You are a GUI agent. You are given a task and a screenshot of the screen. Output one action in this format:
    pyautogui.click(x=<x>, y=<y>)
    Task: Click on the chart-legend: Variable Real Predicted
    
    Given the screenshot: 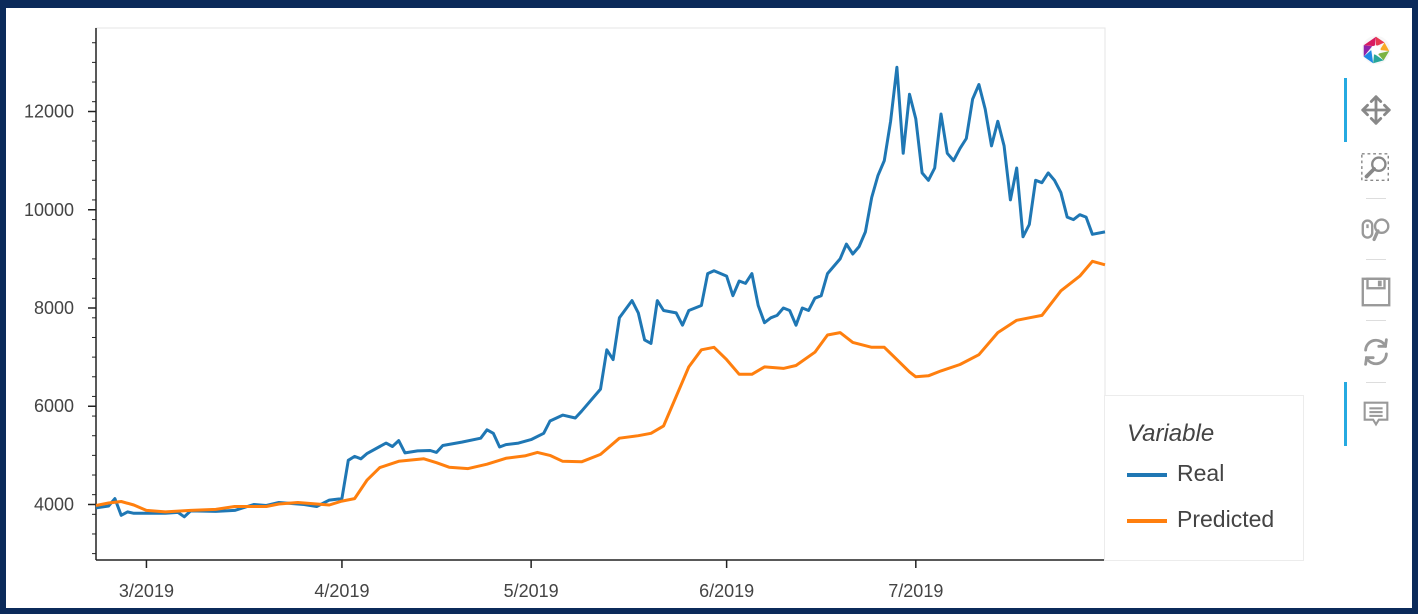 What is the action you would take?
    pyautogui.click(x=1204, y=478)
    